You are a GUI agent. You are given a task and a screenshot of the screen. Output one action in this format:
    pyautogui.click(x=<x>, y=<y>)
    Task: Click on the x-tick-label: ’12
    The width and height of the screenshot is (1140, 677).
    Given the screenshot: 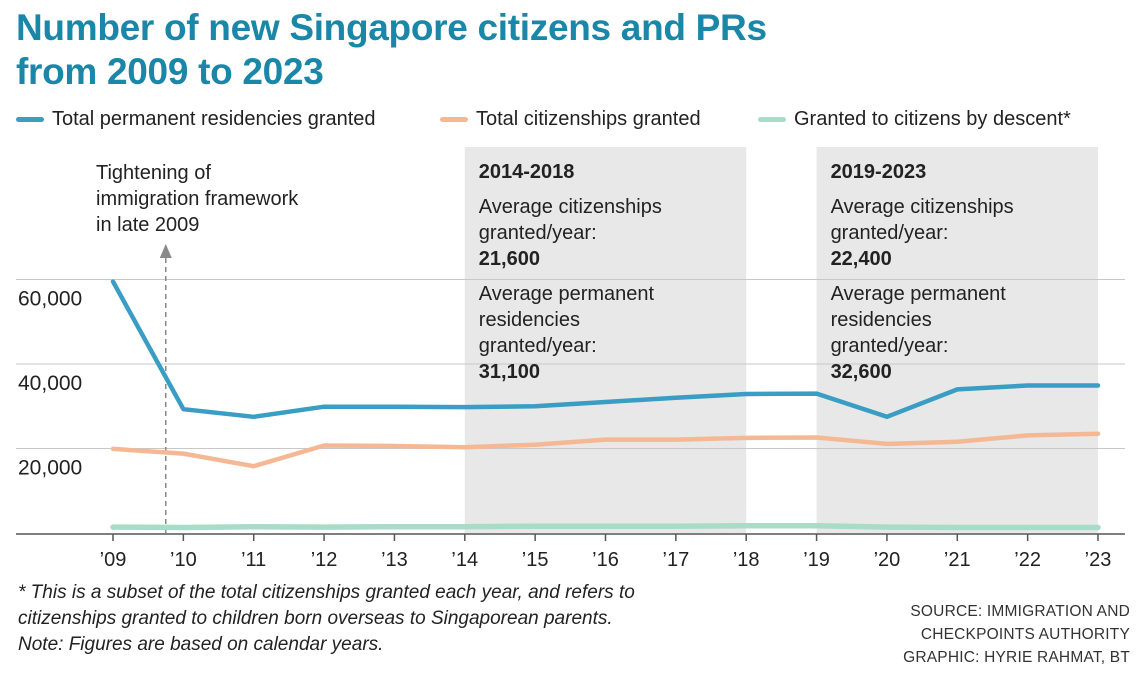 What is the action you would take?
    pyautogui.click(x=324, y=560)
    